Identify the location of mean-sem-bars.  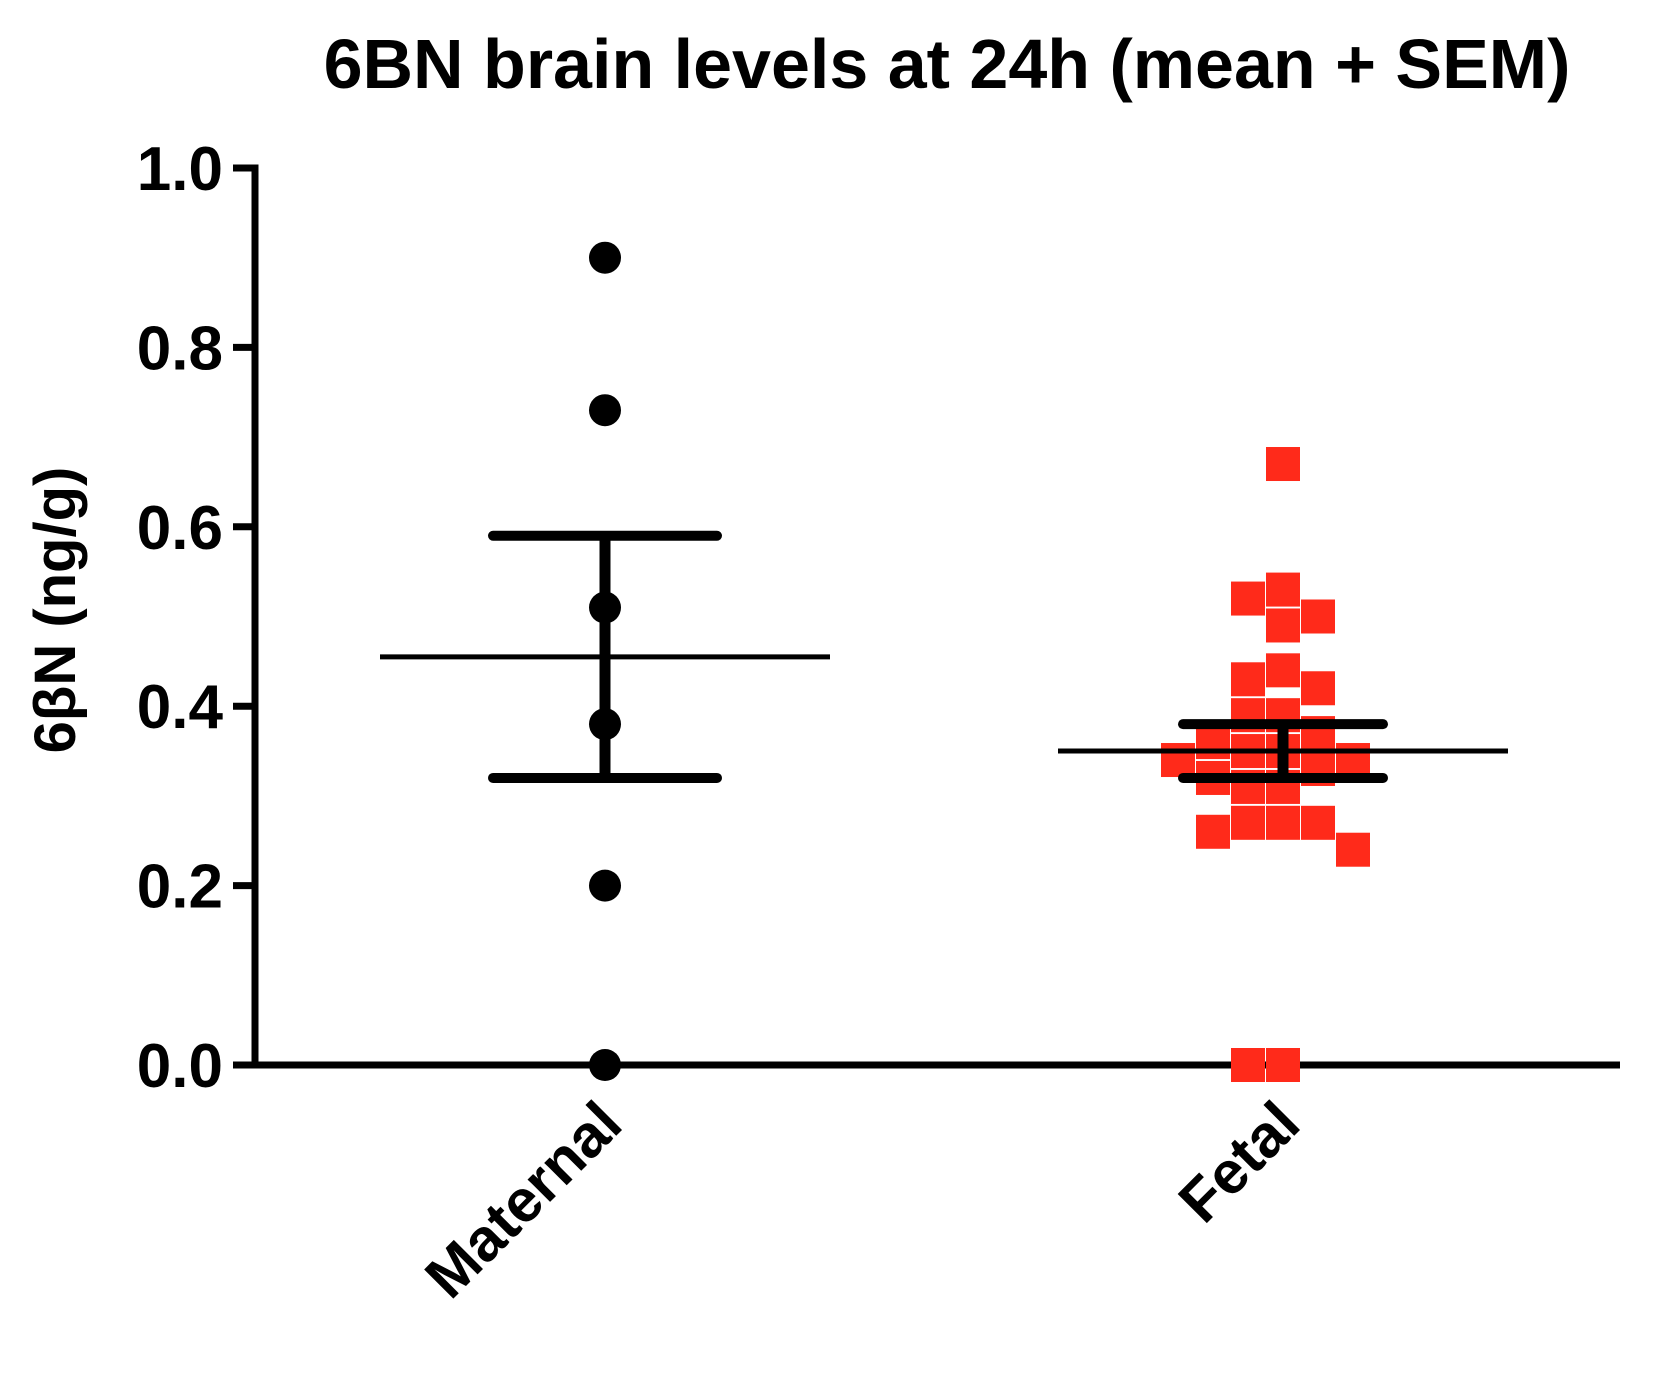
(944, 656).